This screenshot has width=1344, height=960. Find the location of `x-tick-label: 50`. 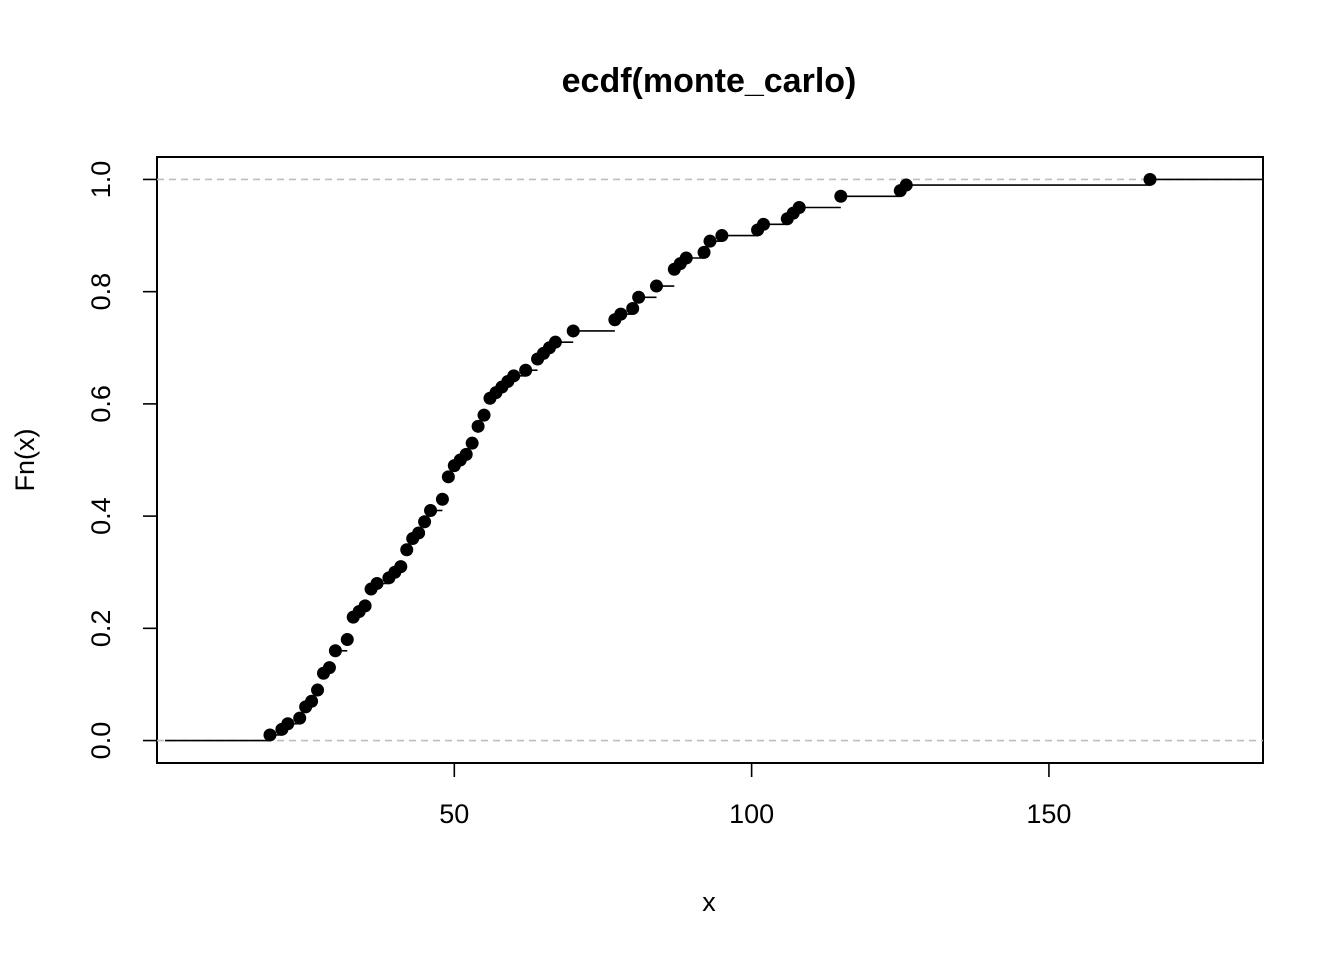

x-tick-label: 50 is located at coordinates (454, 814).